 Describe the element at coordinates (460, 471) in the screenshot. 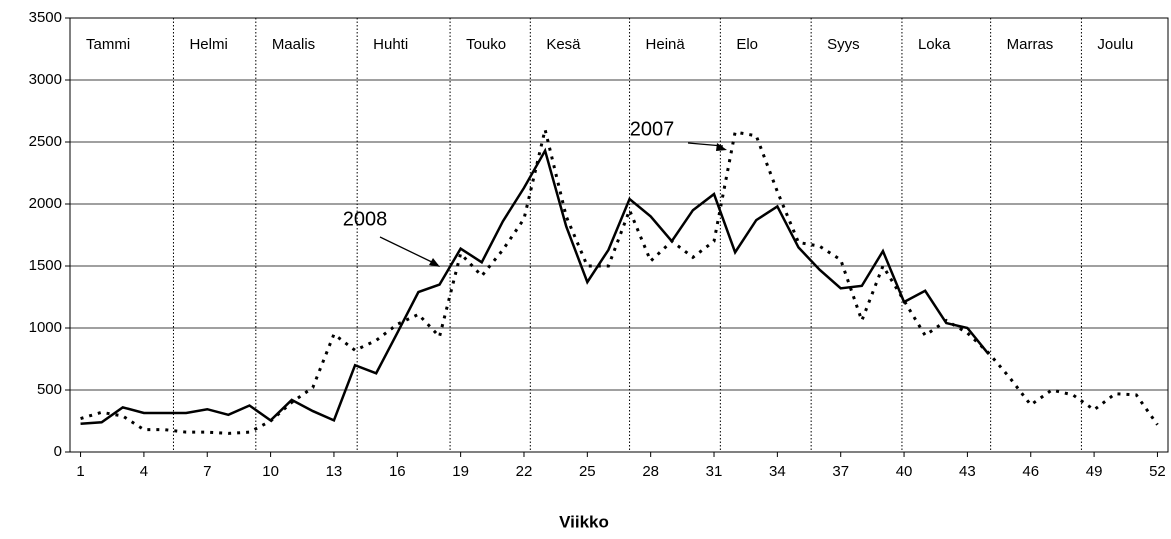

I see `x-tick-label: 19` at that location.